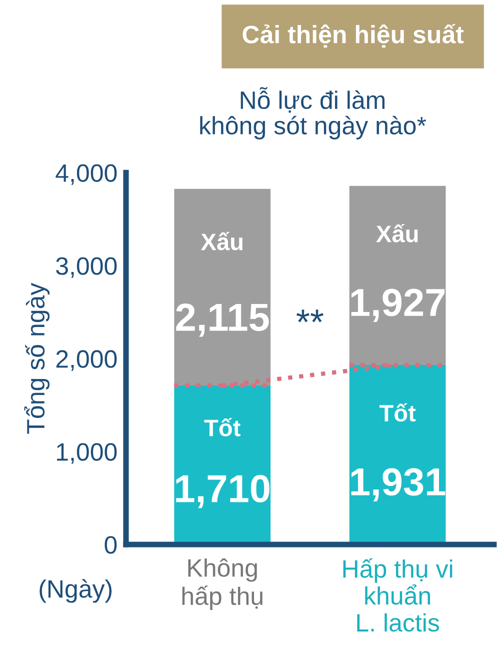  Describe the element at coordinates (397, 233) in the screenshot. I see `text: Xấu` at that location.